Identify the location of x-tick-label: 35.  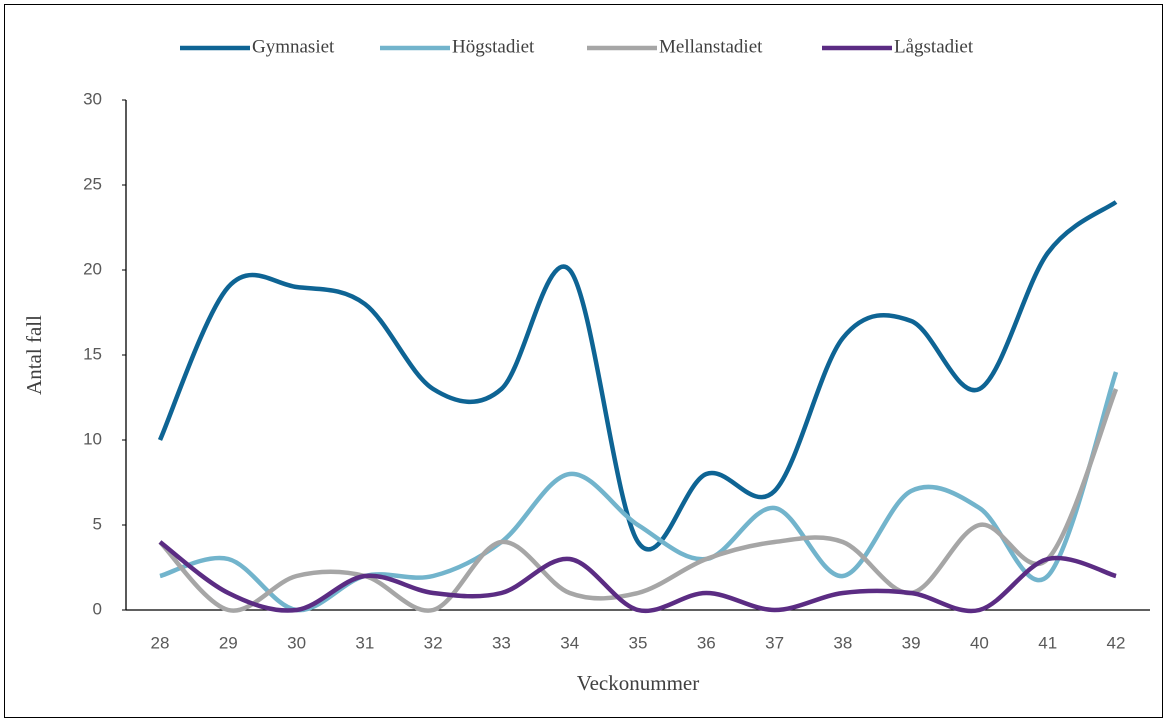
(638, 642).